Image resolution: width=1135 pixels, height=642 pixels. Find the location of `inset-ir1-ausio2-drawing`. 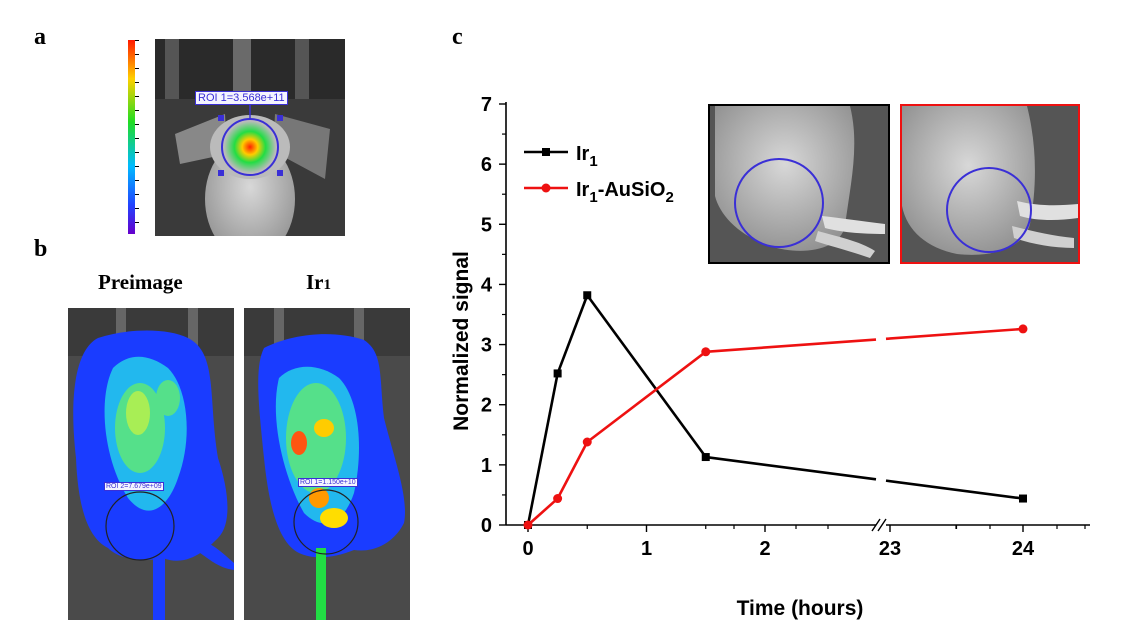

inset-ir1-ausio2-drawing is located at coordinates (990, 184).